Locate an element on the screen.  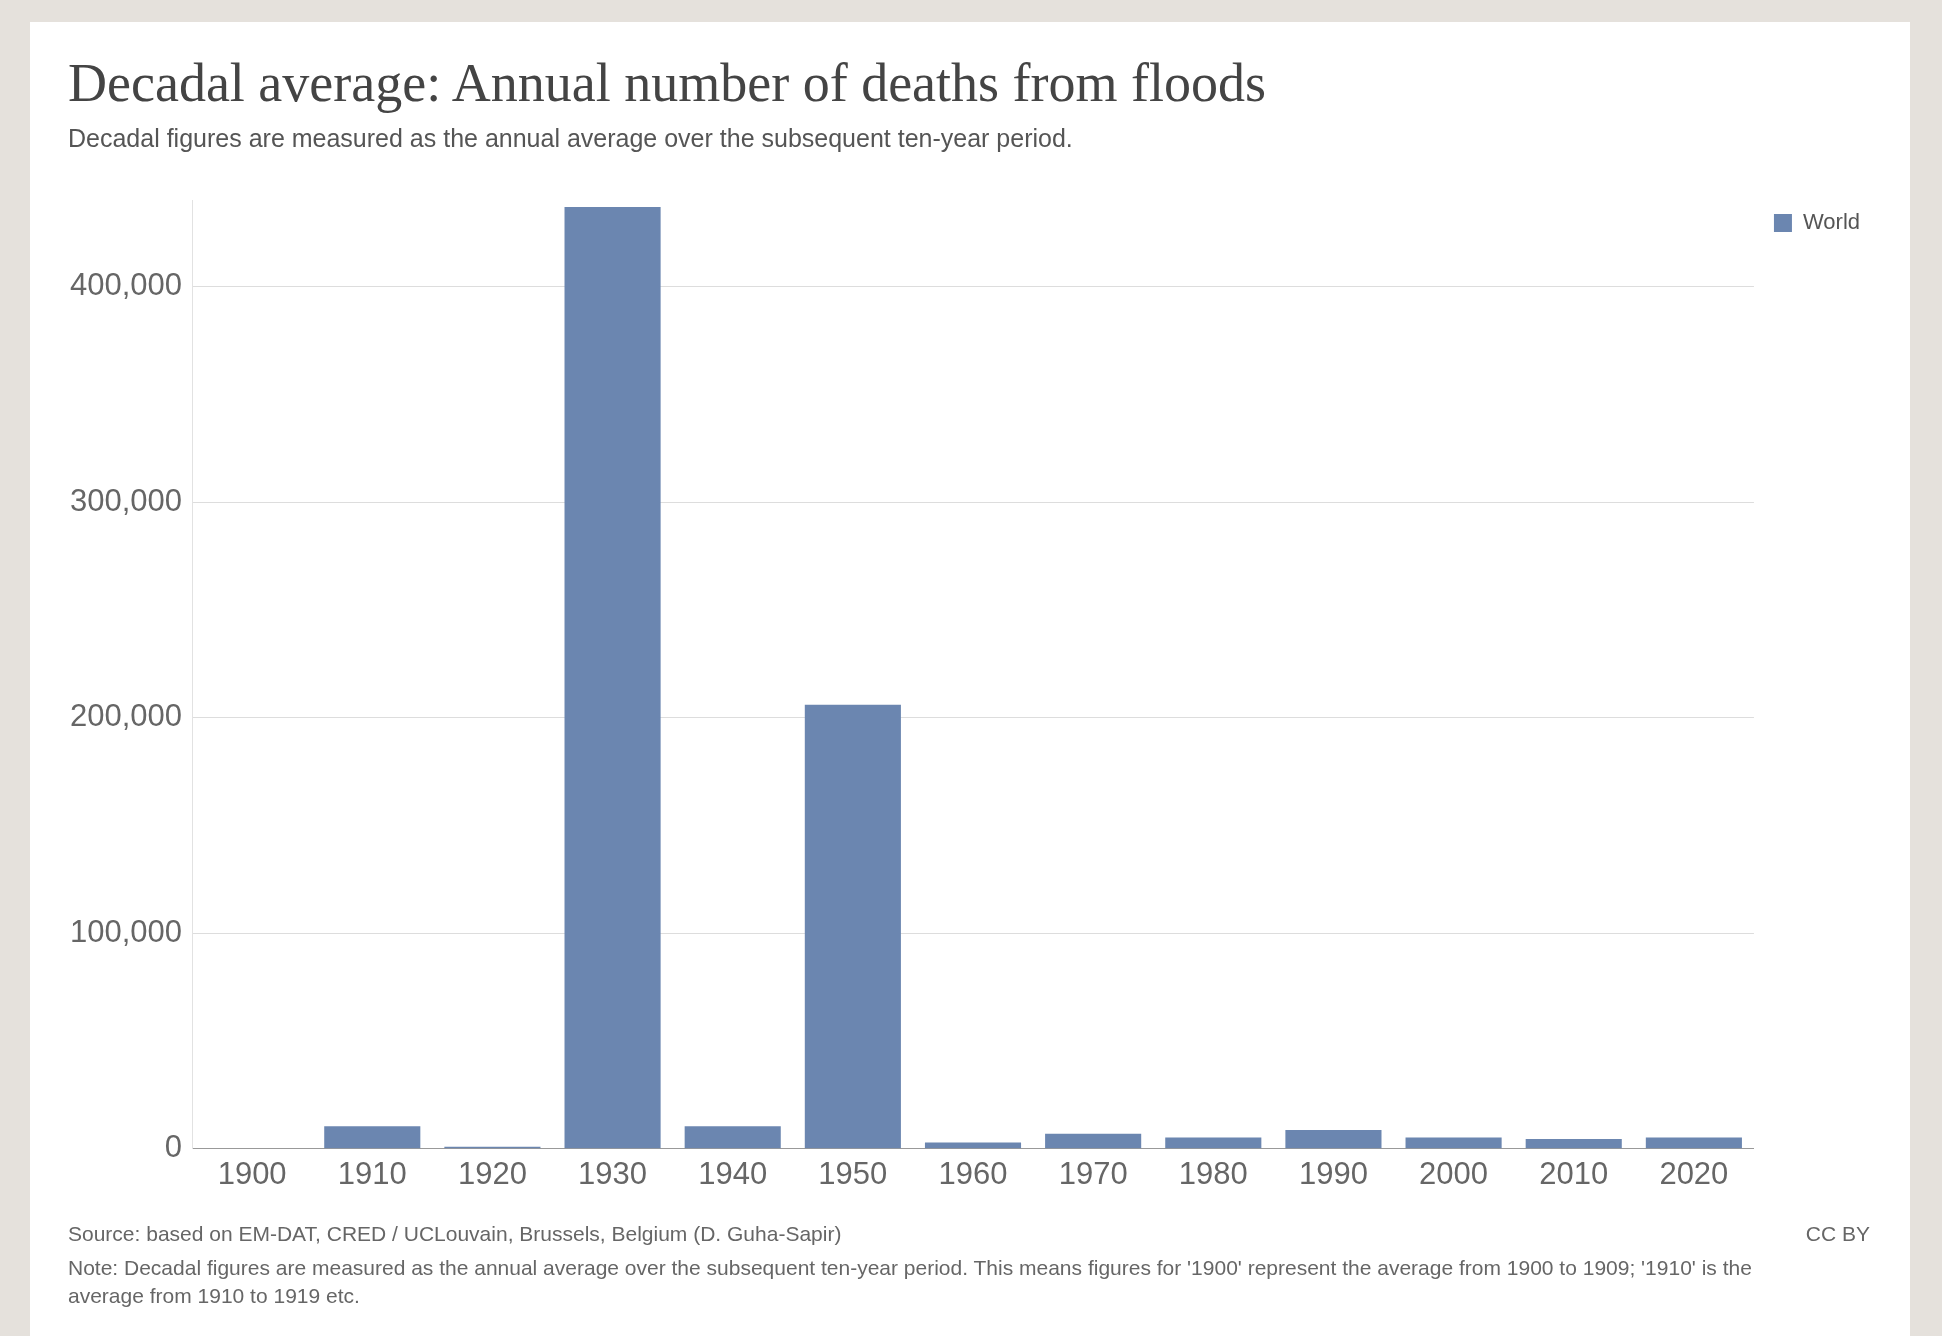
x-tick-label: 1950 is located at coordinates (853, 1173).